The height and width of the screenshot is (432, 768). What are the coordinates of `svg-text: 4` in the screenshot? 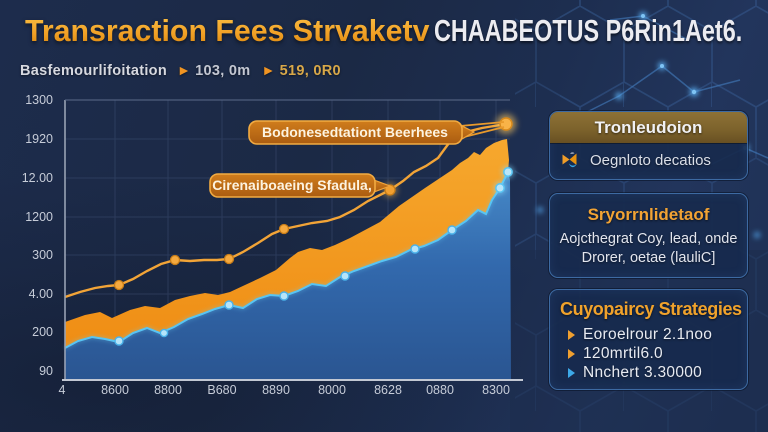 It's located at (62, 390).